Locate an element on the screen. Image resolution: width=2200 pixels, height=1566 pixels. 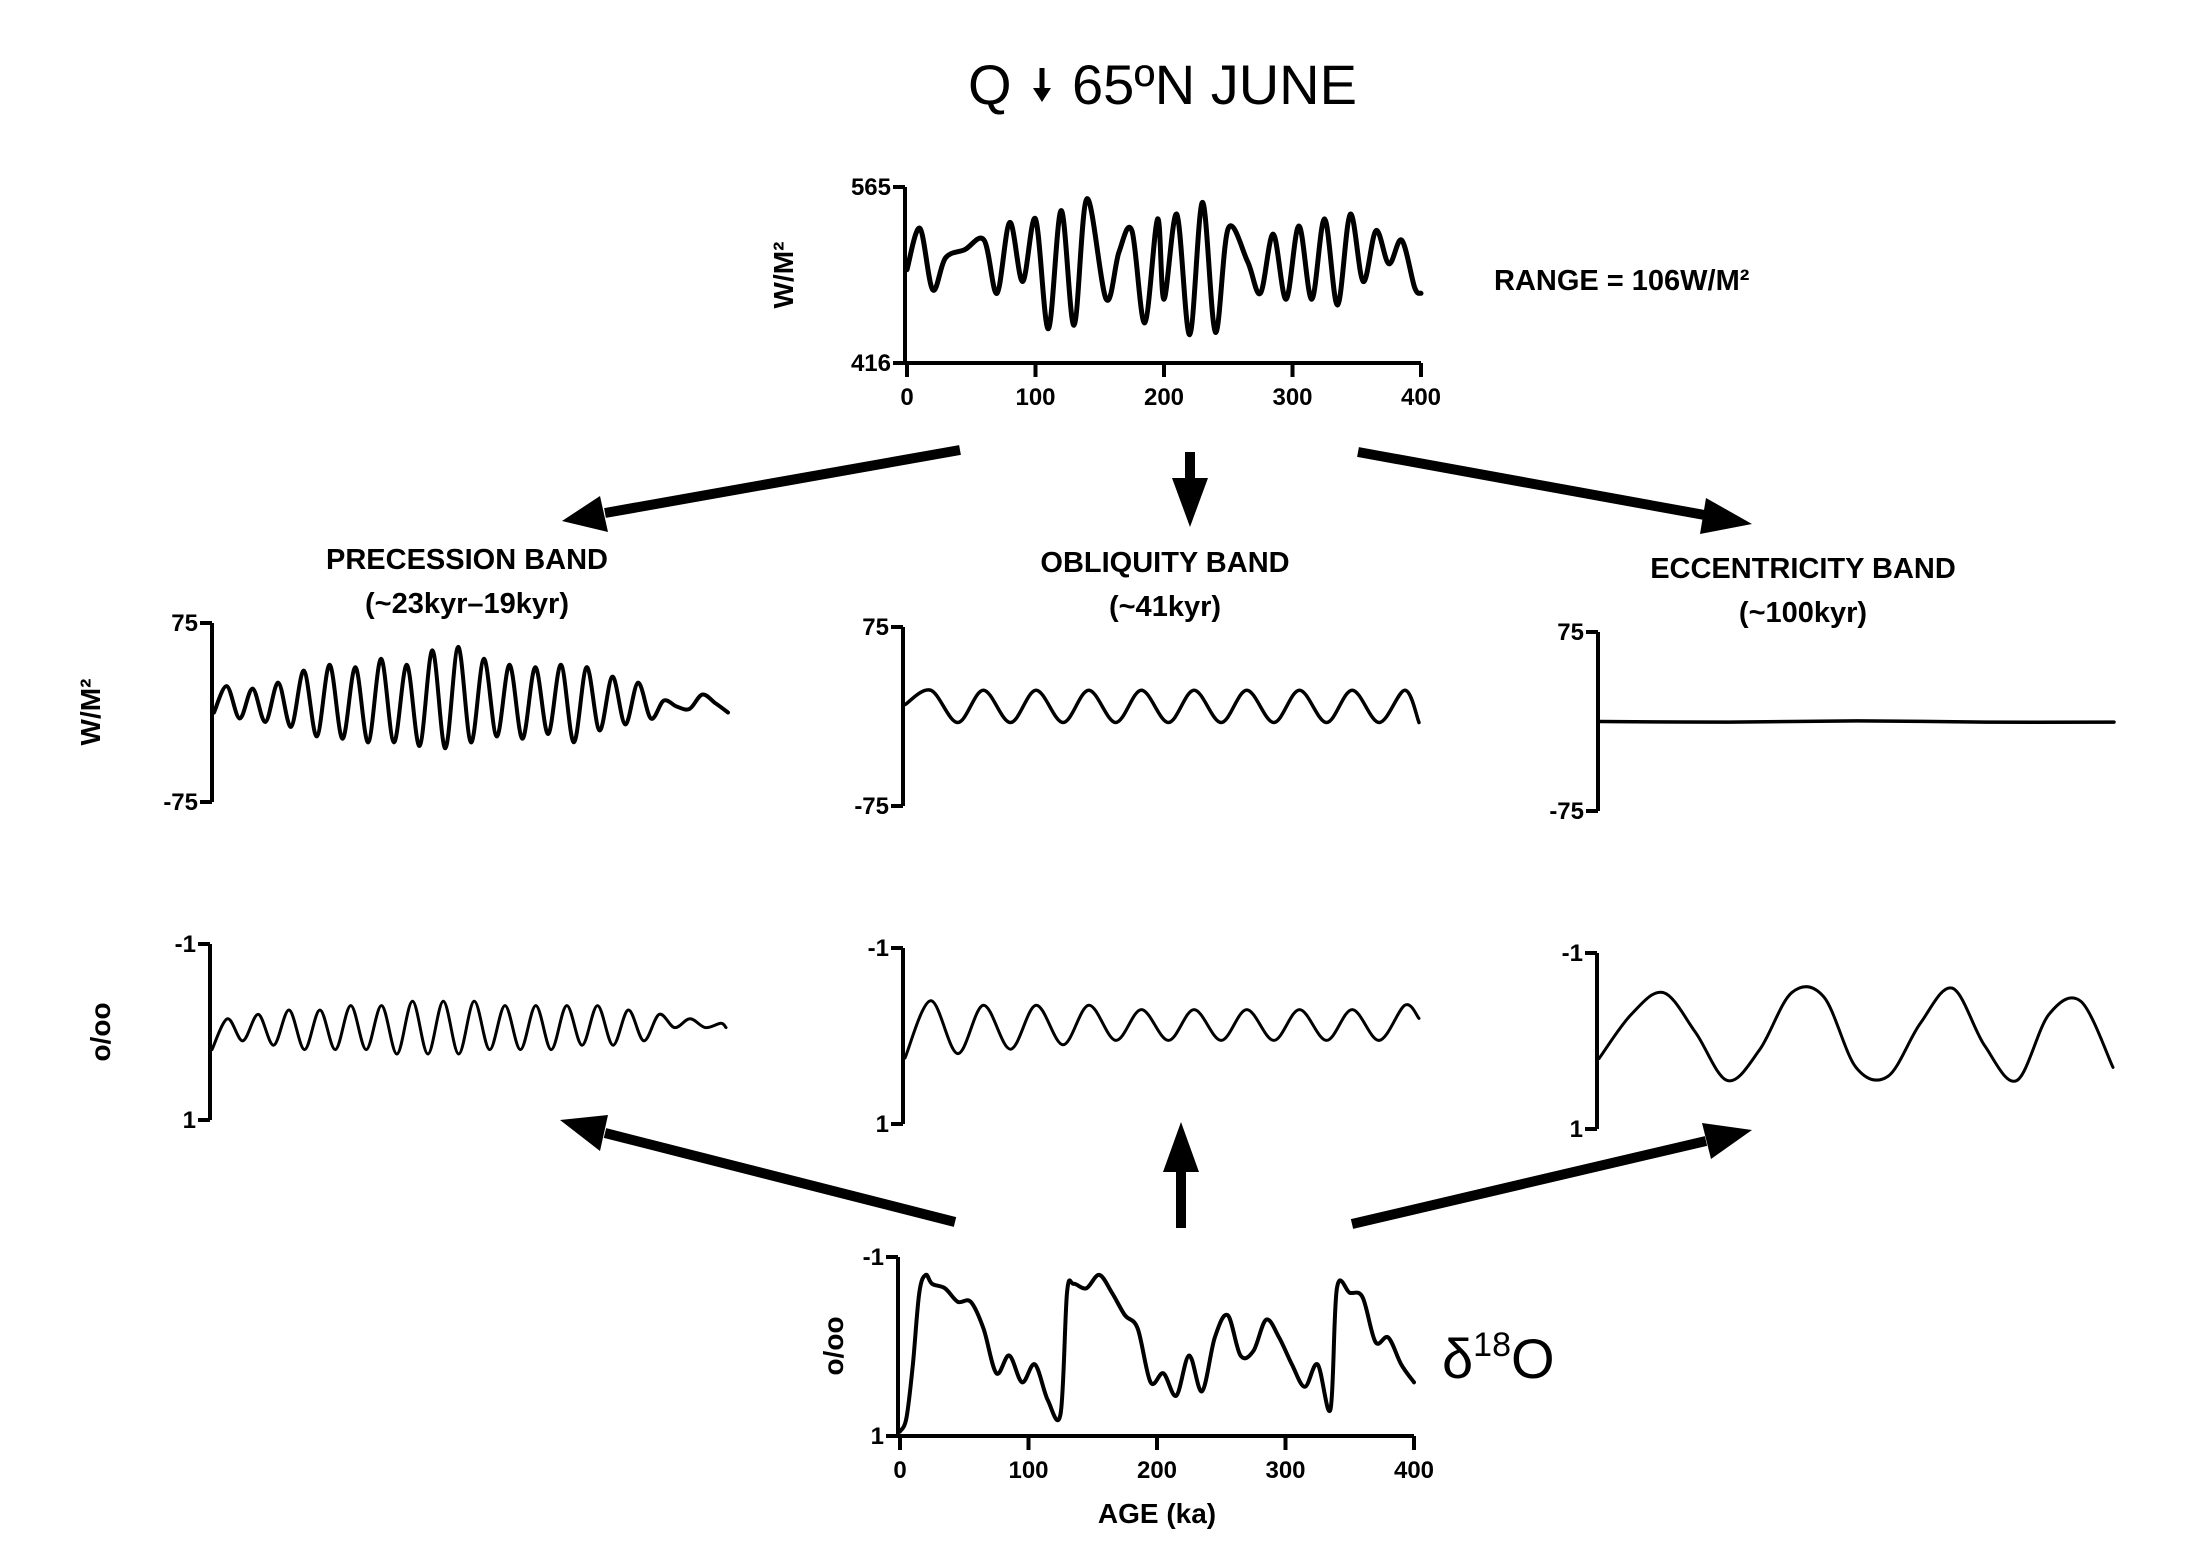
y-tick-label: 416 is located at coordinates (871, 363).